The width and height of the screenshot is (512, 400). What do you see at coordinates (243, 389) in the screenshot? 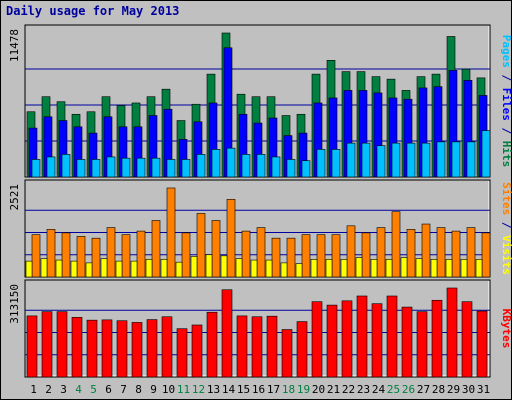
I see `day-label-15: 15` at bounding box center [243, 389].